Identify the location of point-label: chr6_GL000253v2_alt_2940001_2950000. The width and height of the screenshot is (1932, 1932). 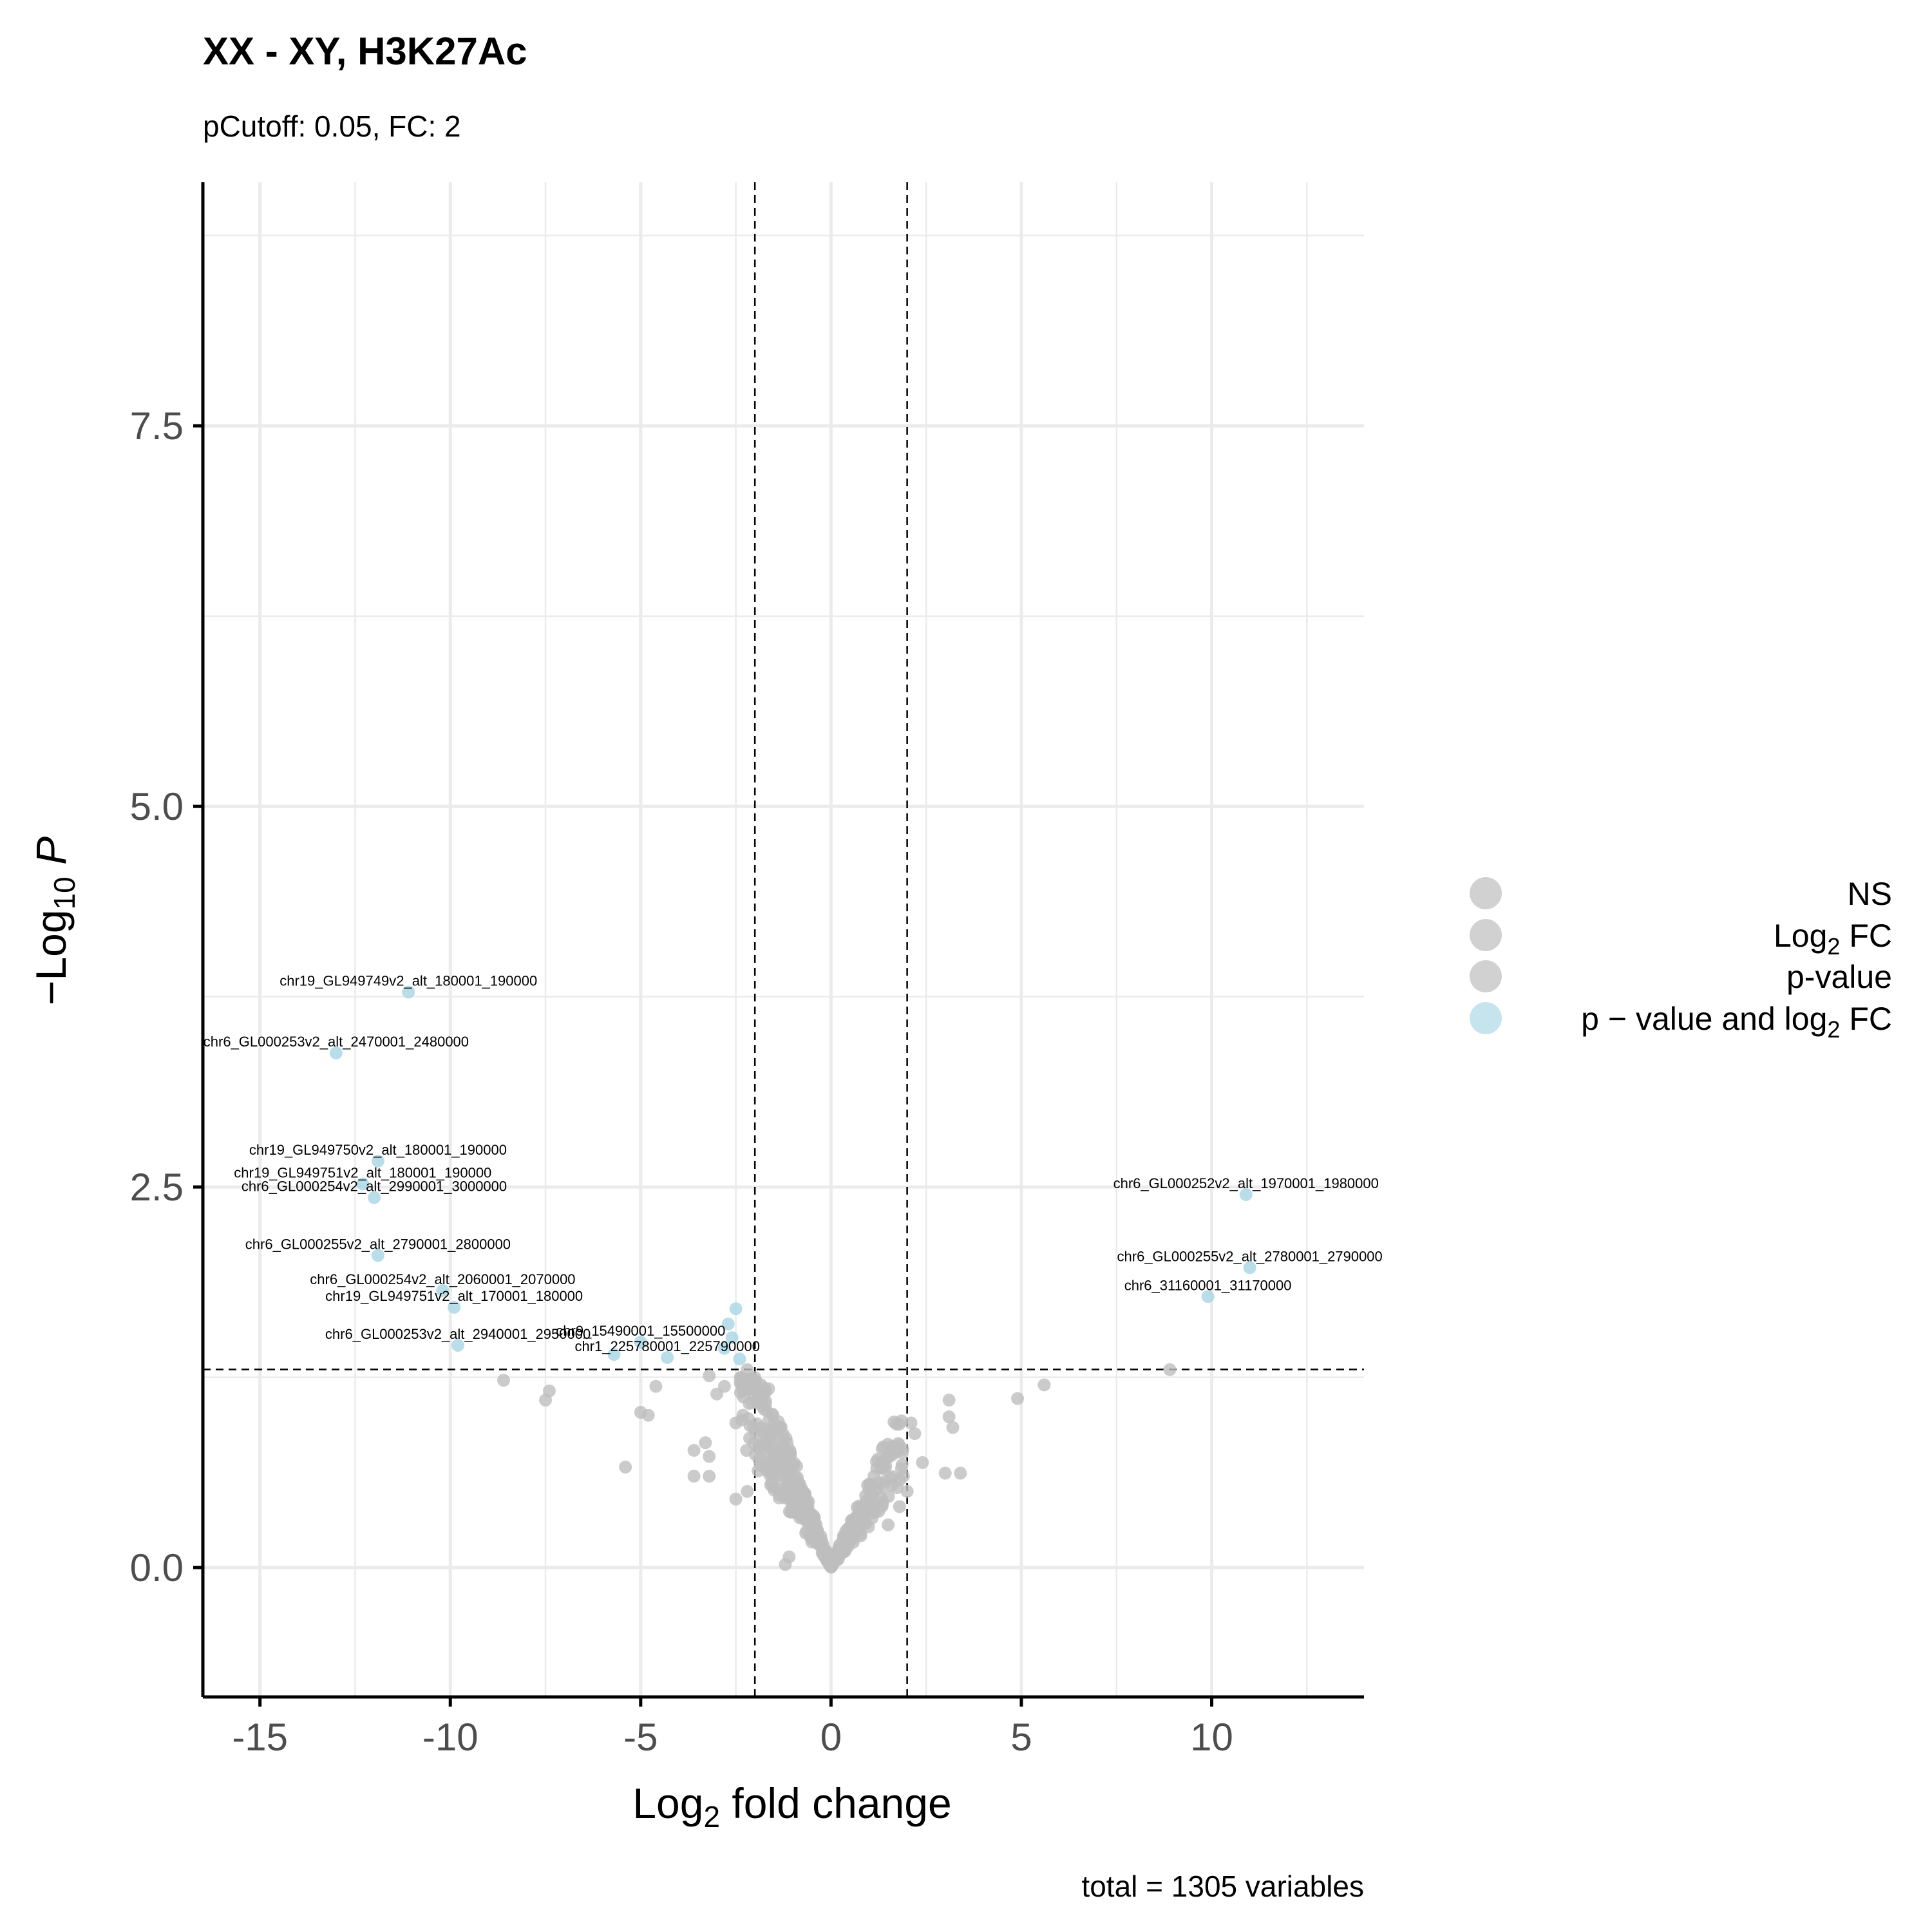
(458, 1334).